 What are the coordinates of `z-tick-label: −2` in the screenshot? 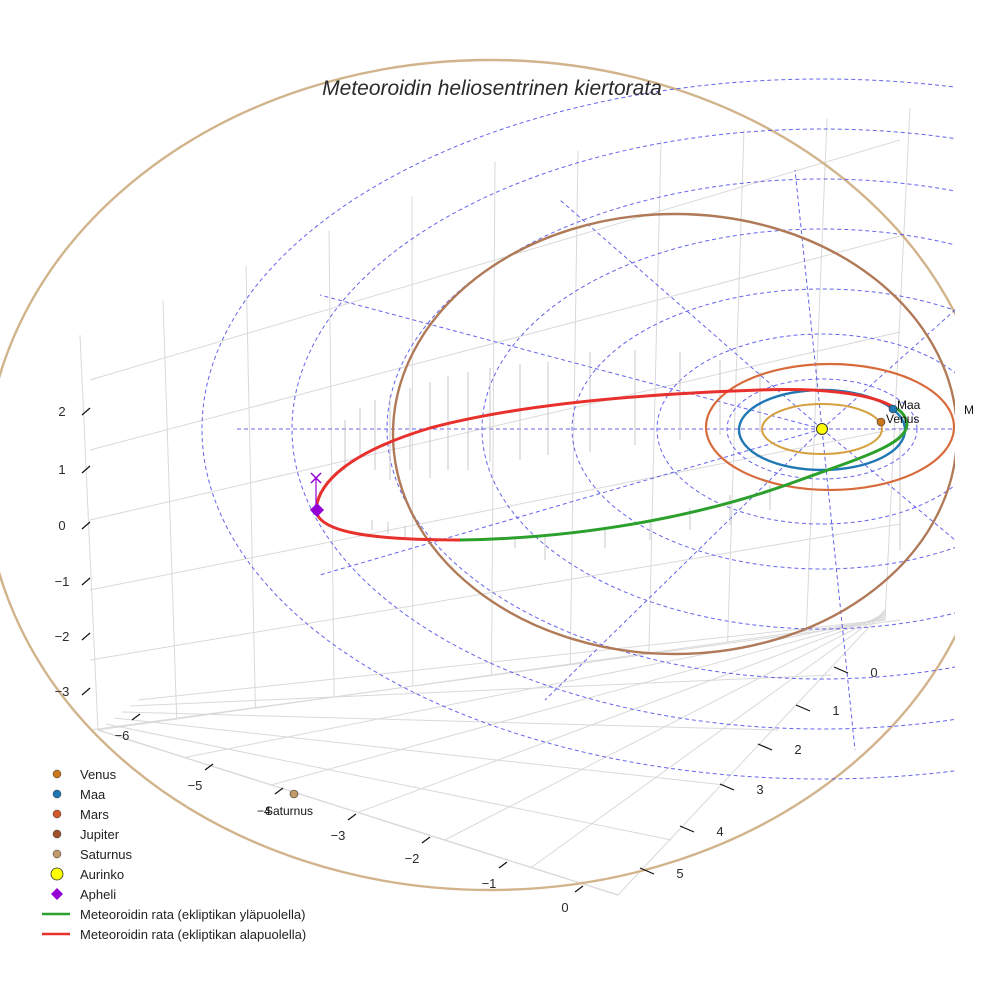 It's located at (62, 636).